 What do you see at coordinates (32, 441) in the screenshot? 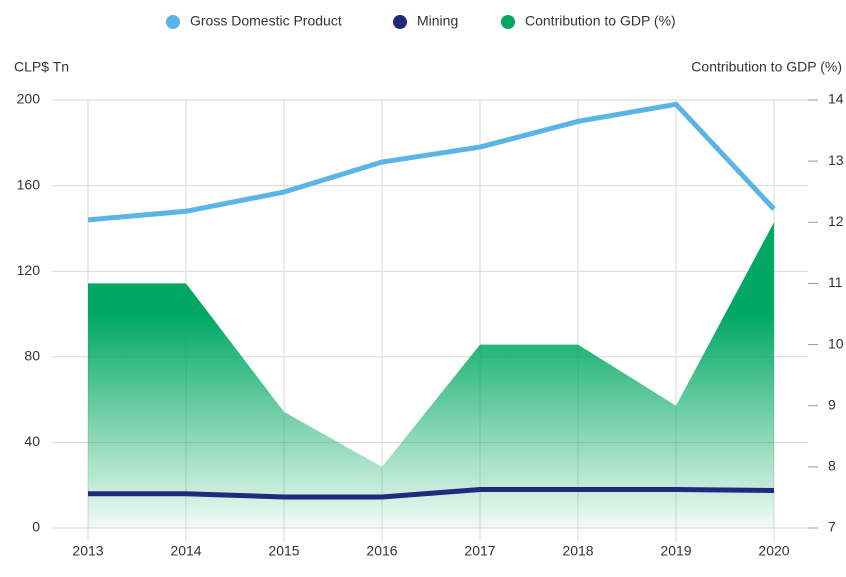
I see `y-tick-label: 40` at bounding box center [32, 441].